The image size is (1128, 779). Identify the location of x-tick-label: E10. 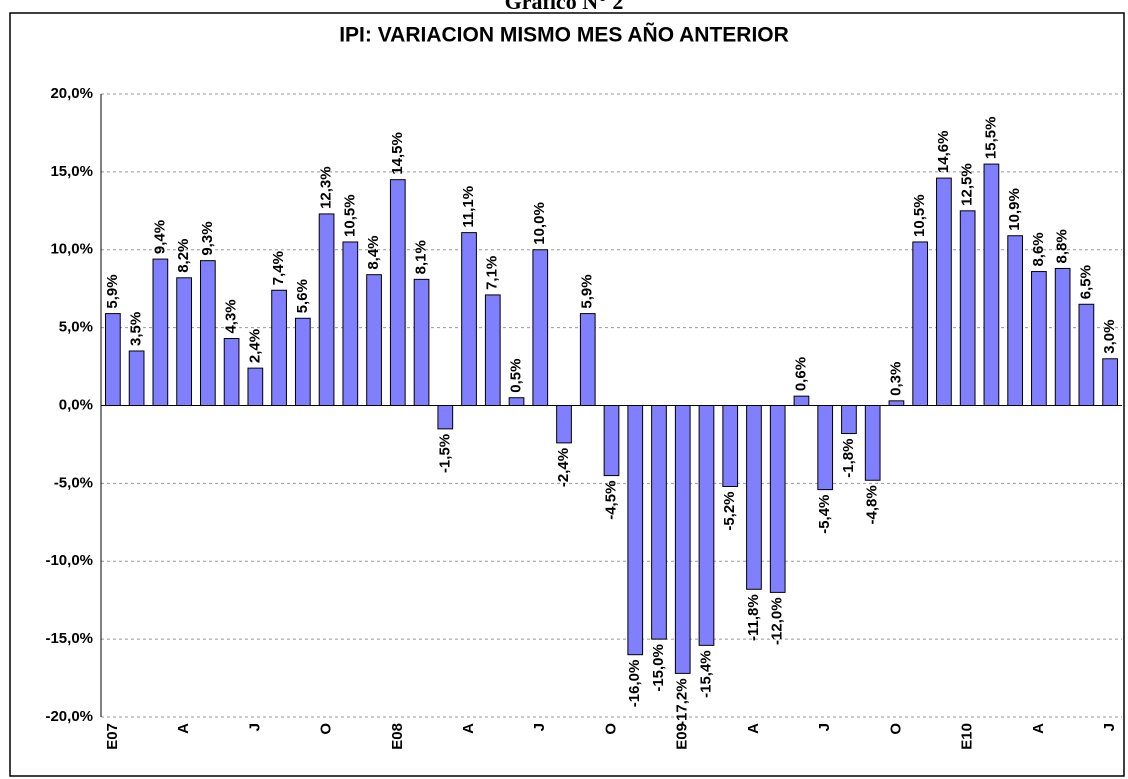
(967, 736).